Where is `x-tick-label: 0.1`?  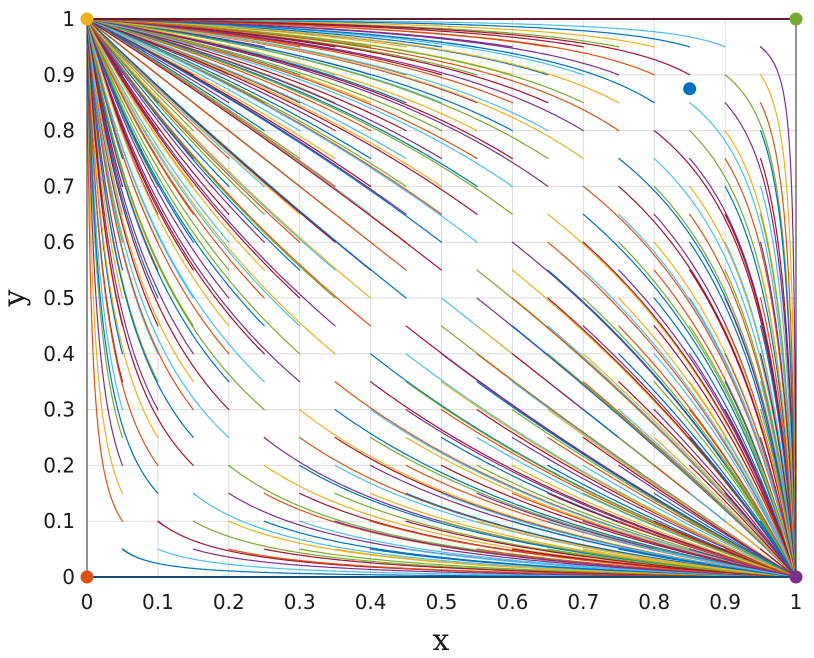 x-tick-label: 0.1 is located at coordinates (158, 602).